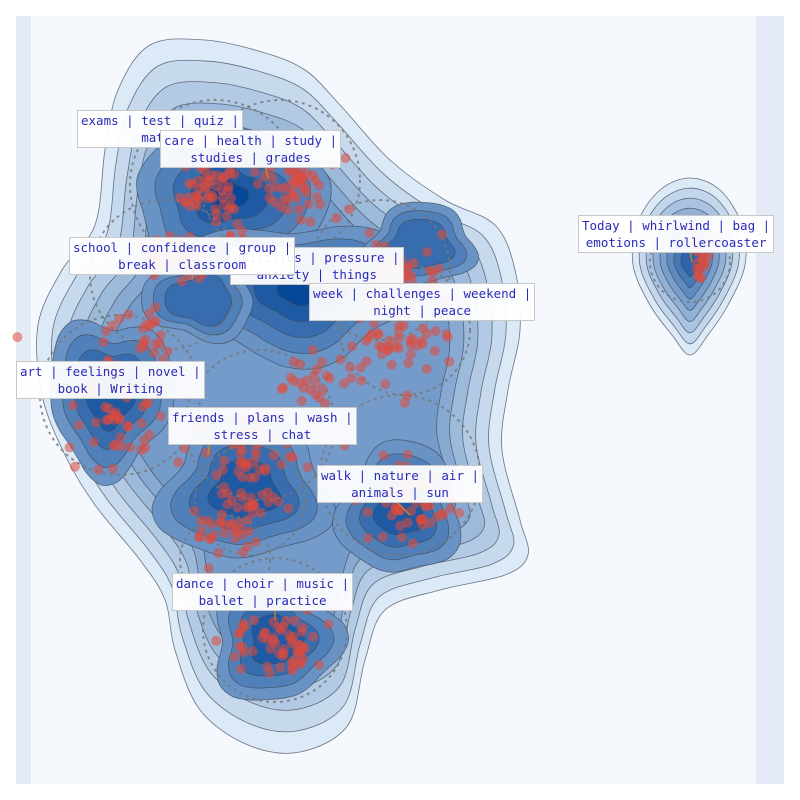 Image resolution: width=800 pixels, height=800 pixels. What do you see at coordinates (263, 583) in the screenshot?
I see `topic-label-line: dance | choir | music |` at bounding box center [263, 583].